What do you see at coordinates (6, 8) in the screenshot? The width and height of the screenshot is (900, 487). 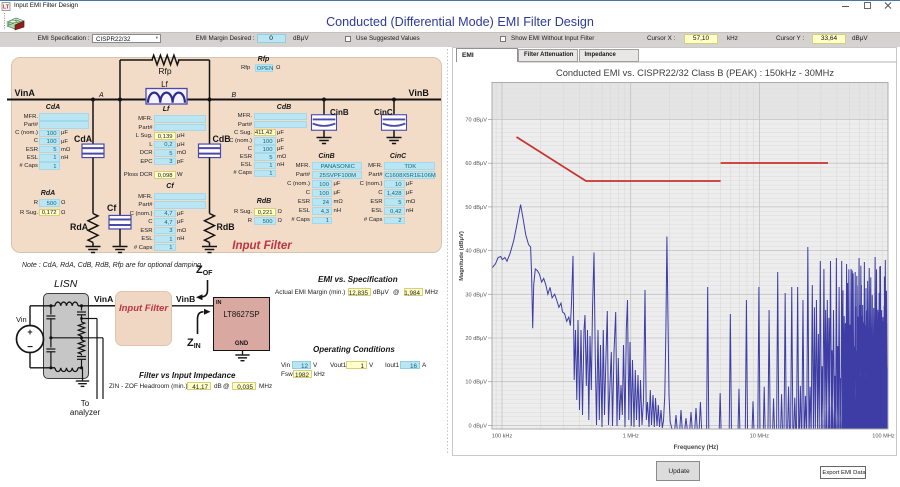 I see `svg-text: LT` at bounding box center [6, 8].